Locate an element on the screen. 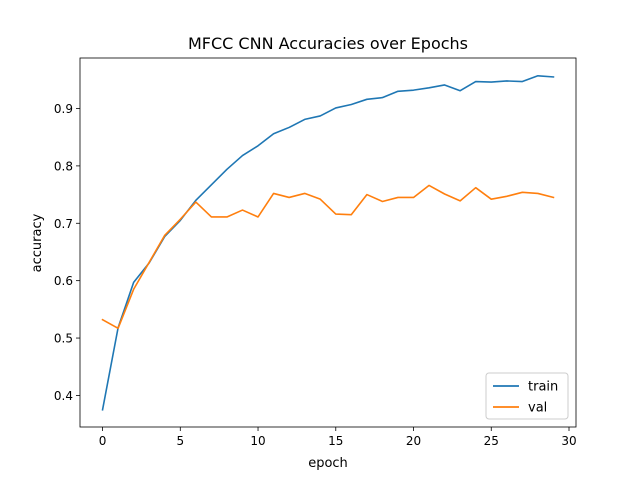 This screenshot has width=640, height=480. x-tick-label: 30 is located at coordinates (568, 441).